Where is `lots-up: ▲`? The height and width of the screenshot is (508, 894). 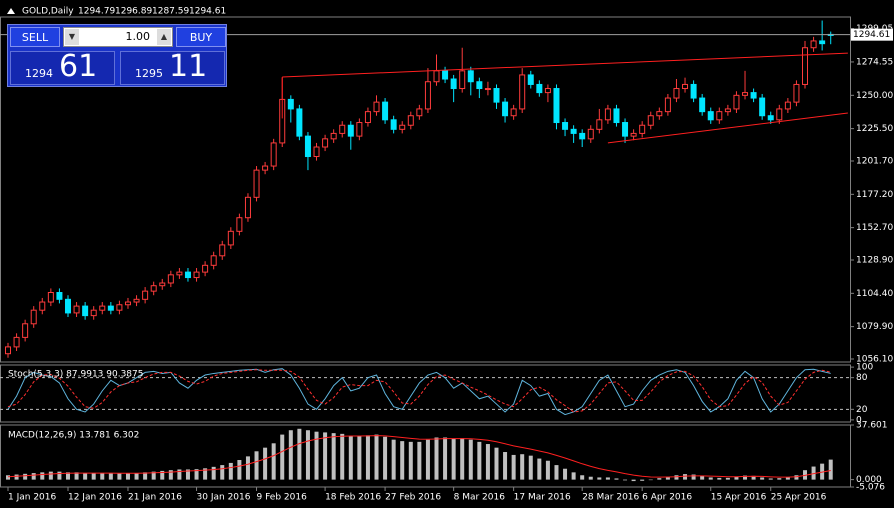
lots-up: ▲ is located at coordinates (164, 37).